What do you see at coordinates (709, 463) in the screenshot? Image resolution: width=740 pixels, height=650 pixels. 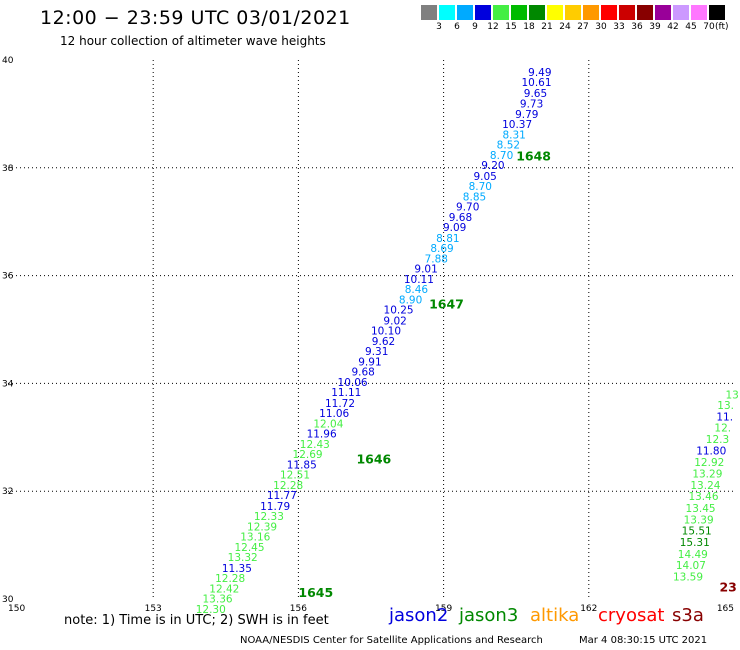 I see `swh-value-label: 12.92` at bounding box center [709, 463].